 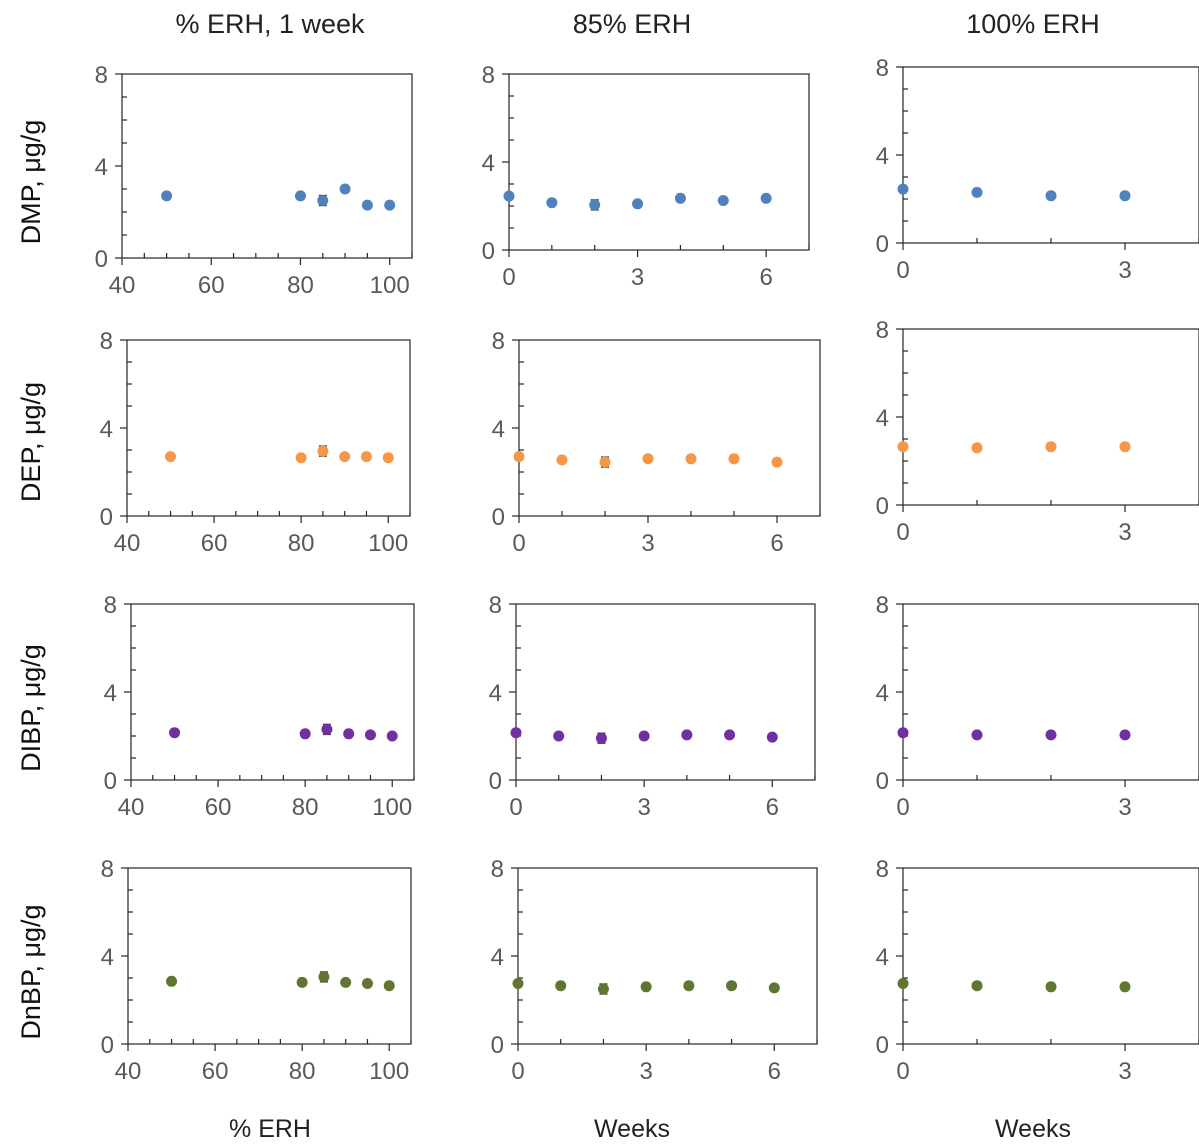 What do you see at coordinates (632, 1129) in the screenshot?
I see `x-axis-label-weeks-85: Weeks` at bounding box center [632, 1129].